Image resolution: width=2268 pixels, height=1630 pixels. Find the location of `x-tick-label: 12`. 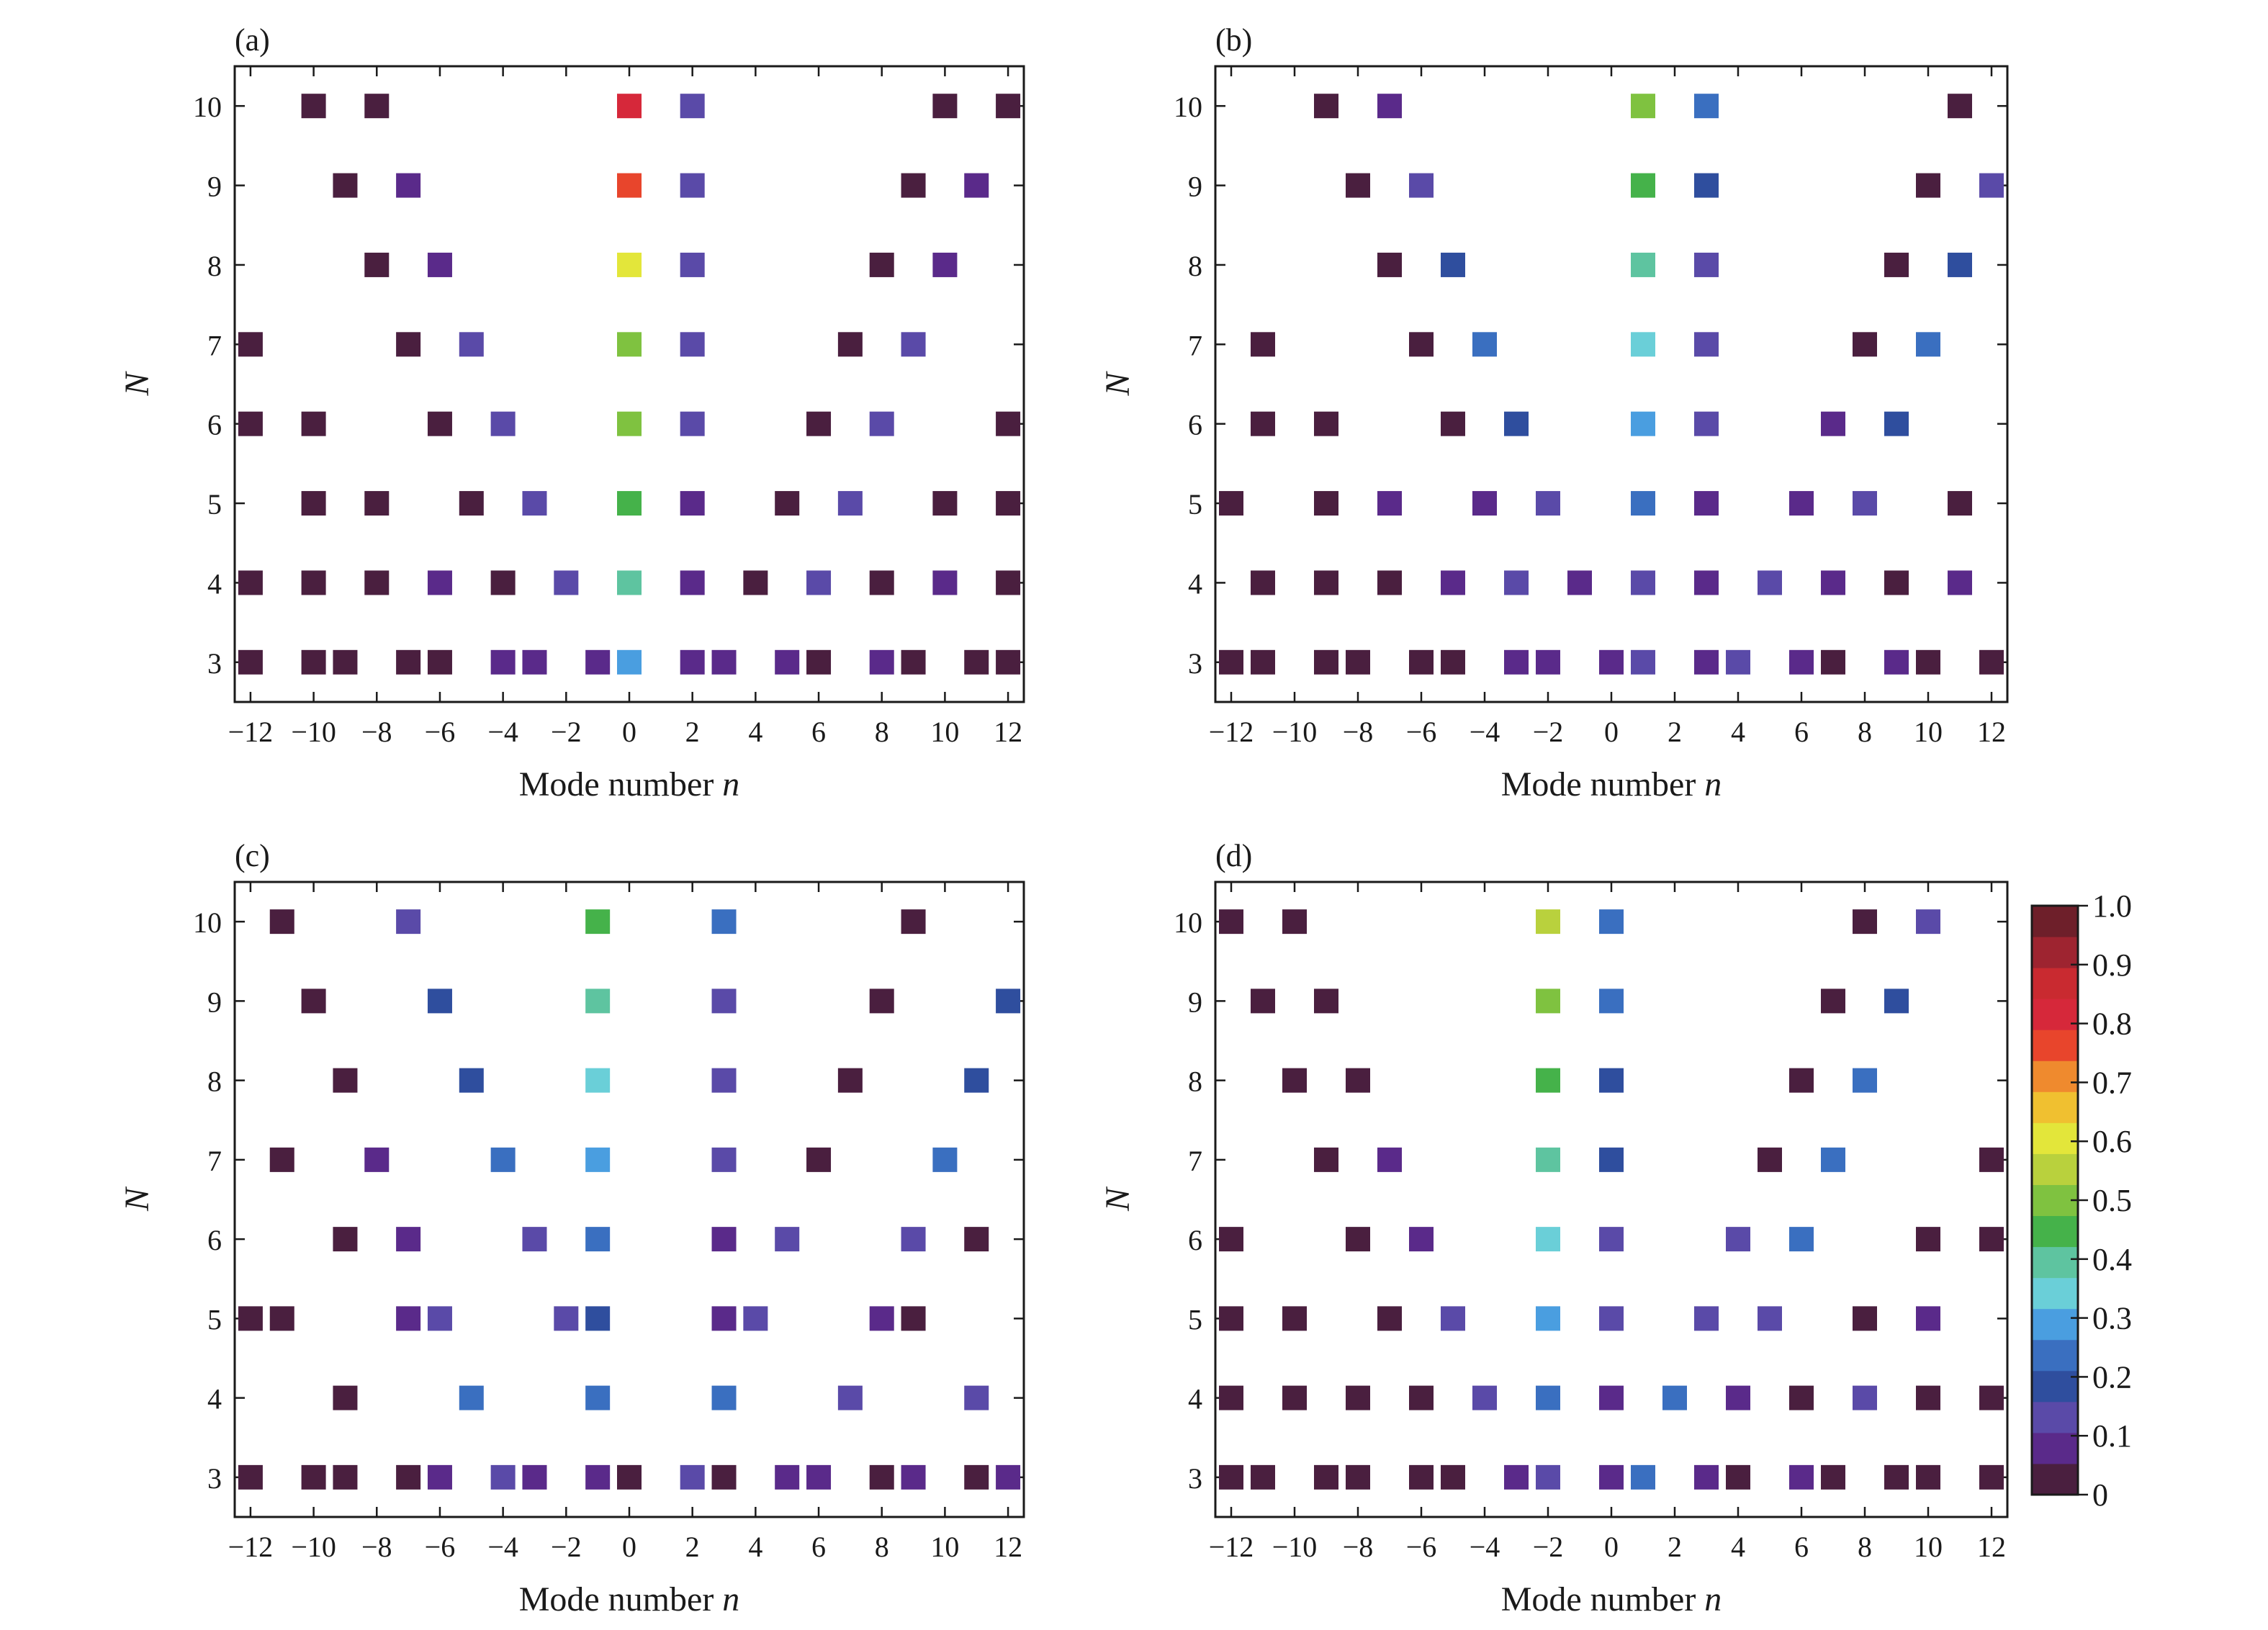

x-tick-label: 12 is located at coordinates (1991, 1547).